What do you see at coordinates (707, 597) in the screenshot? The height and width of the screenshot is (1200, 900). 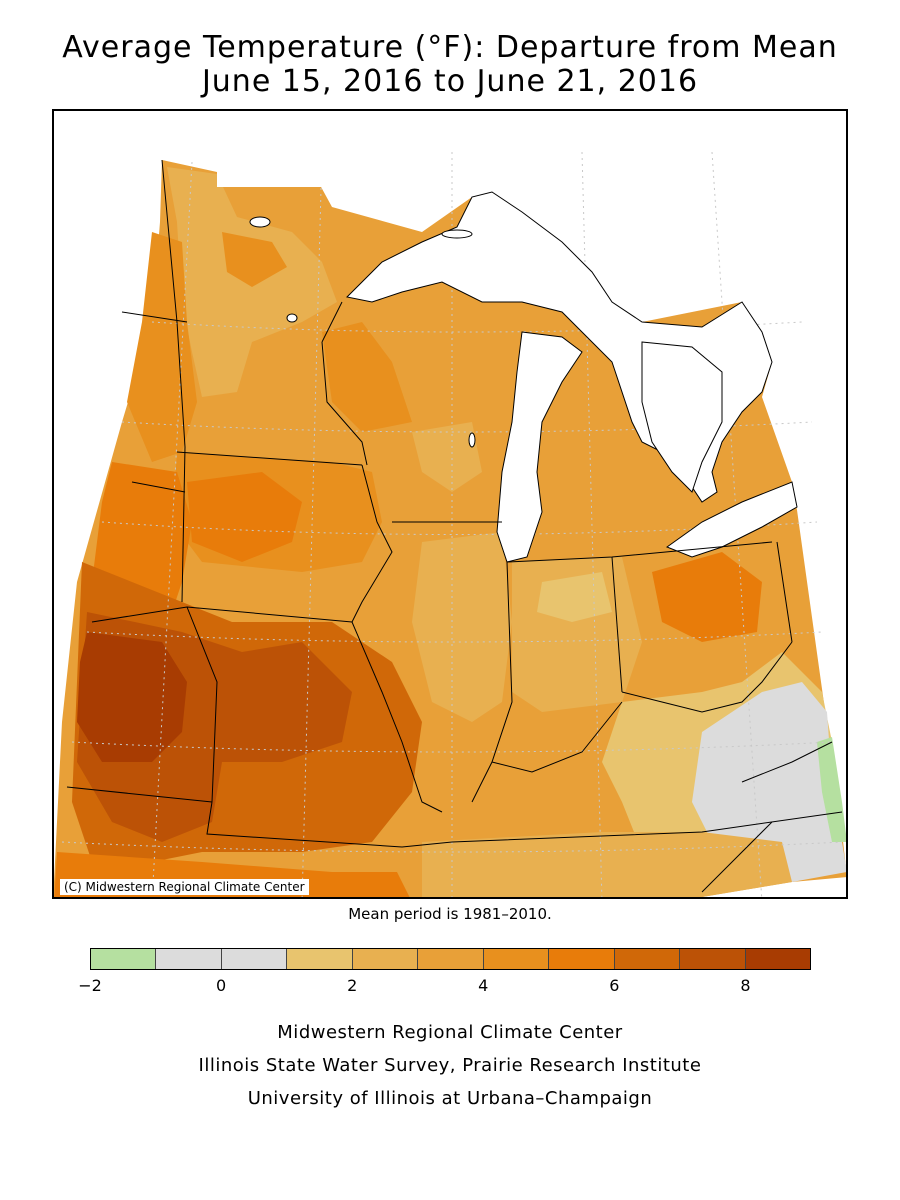 I see `band-oh-hot` at bounding box center [707, 597].